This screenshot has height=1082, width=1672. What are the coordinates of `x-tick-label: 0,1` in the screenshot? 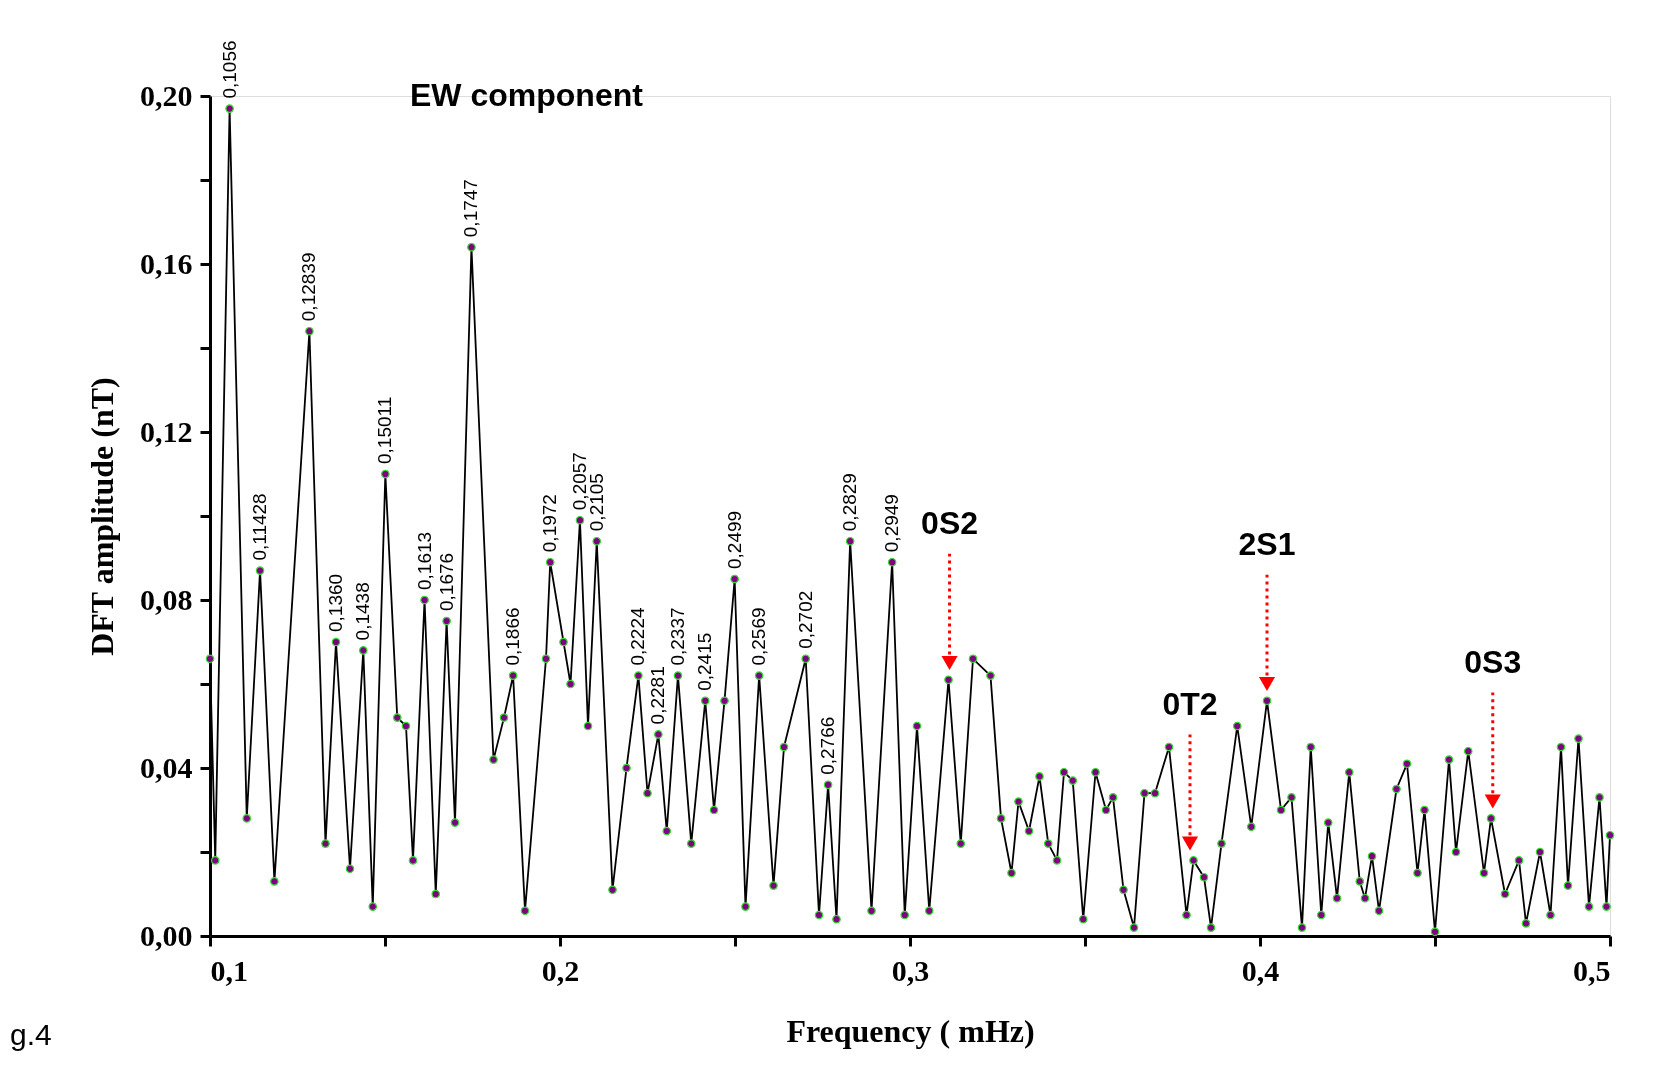 It's located at (229, 970).